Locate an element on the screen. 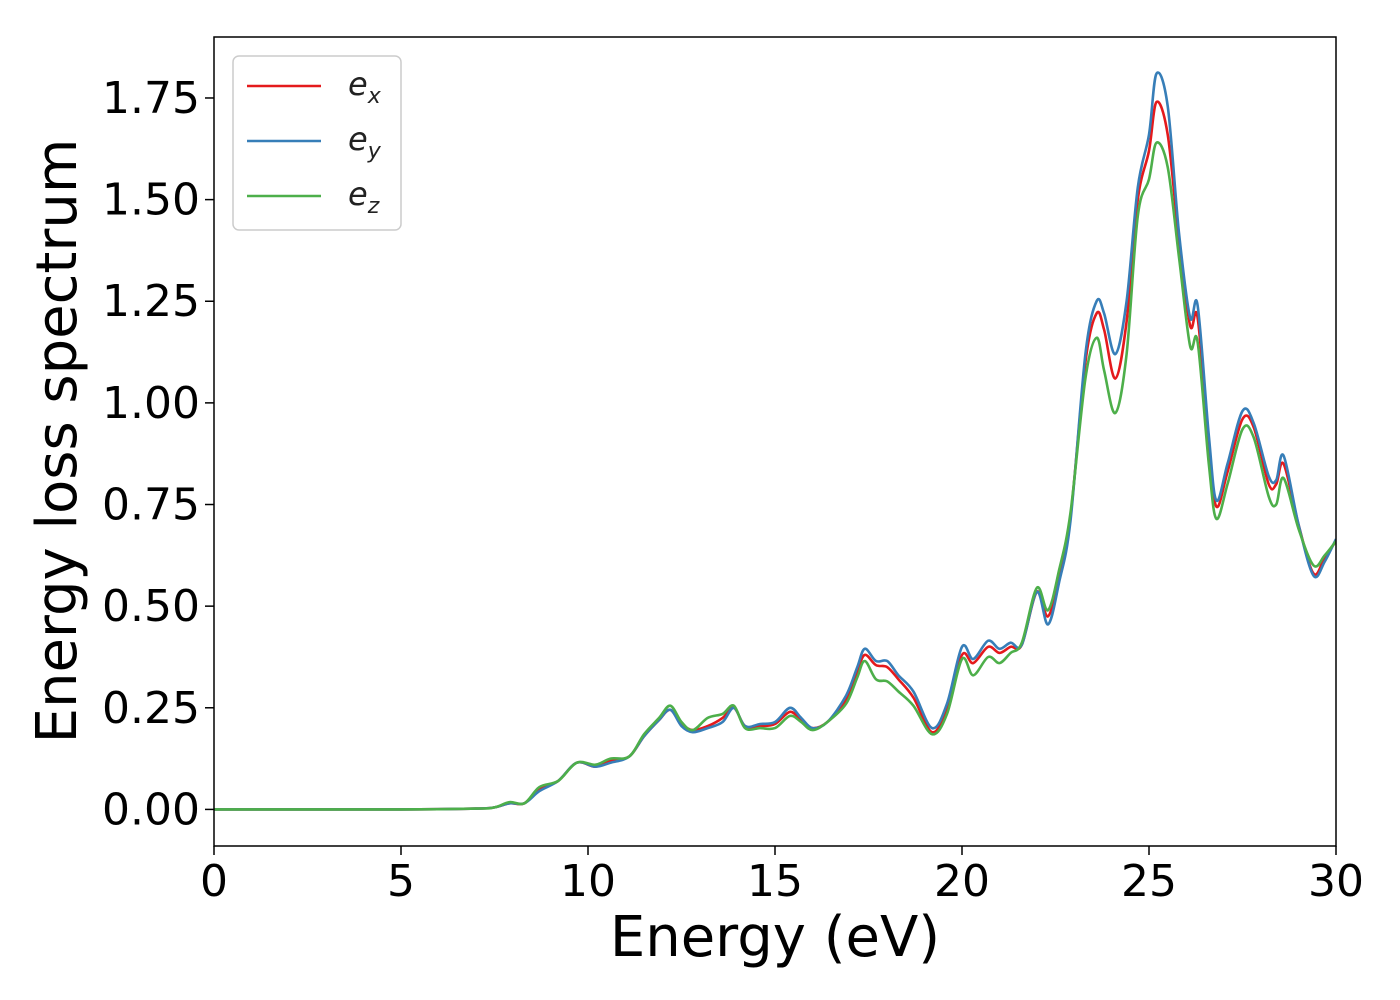 The image size is (1400, 1000). y-tick-label: 0.75 is located at coordinates (151, 505).